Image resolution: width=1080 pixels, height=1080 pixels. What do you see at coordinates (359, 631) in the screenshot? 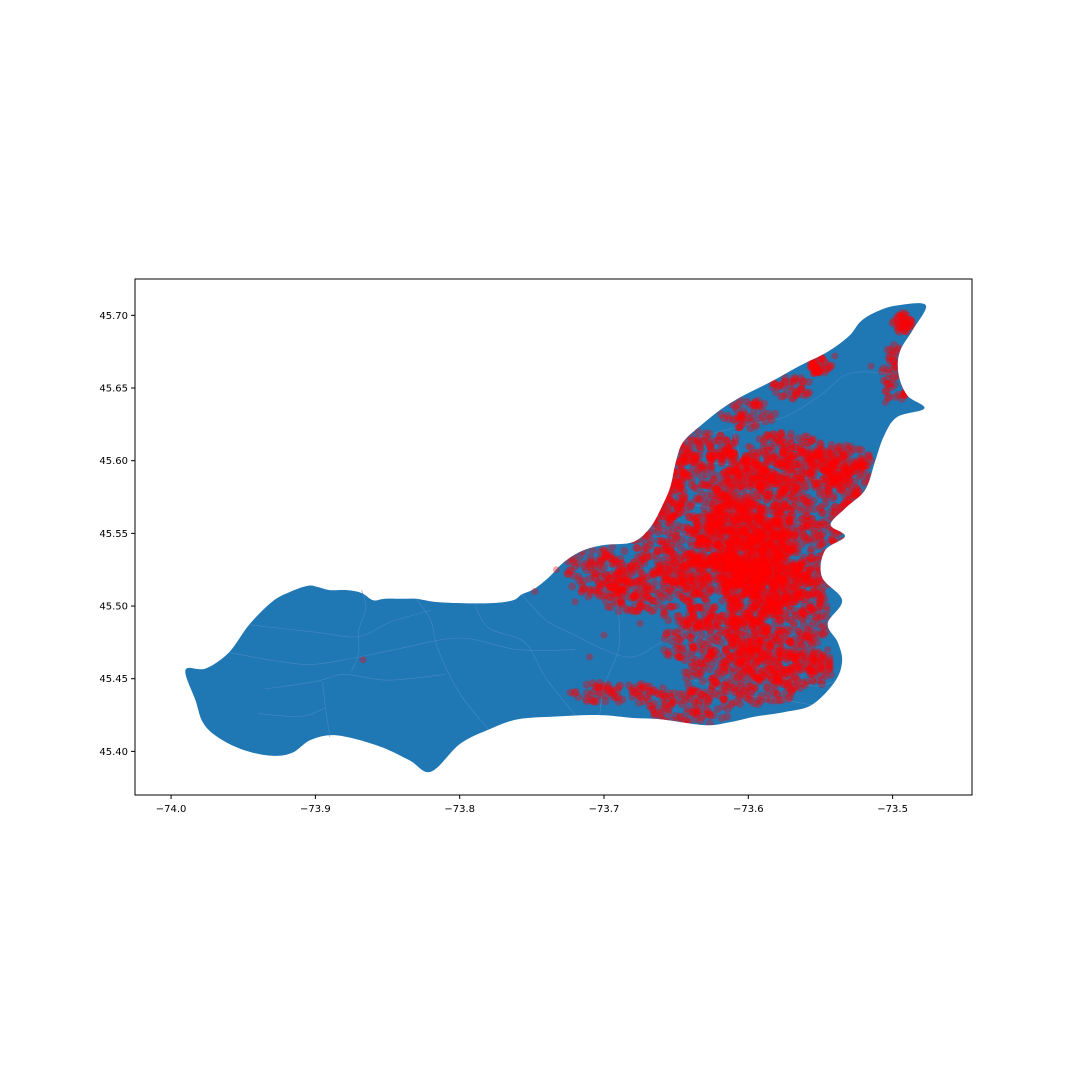
I see `district-boundary` at bounding box center [359, 631].